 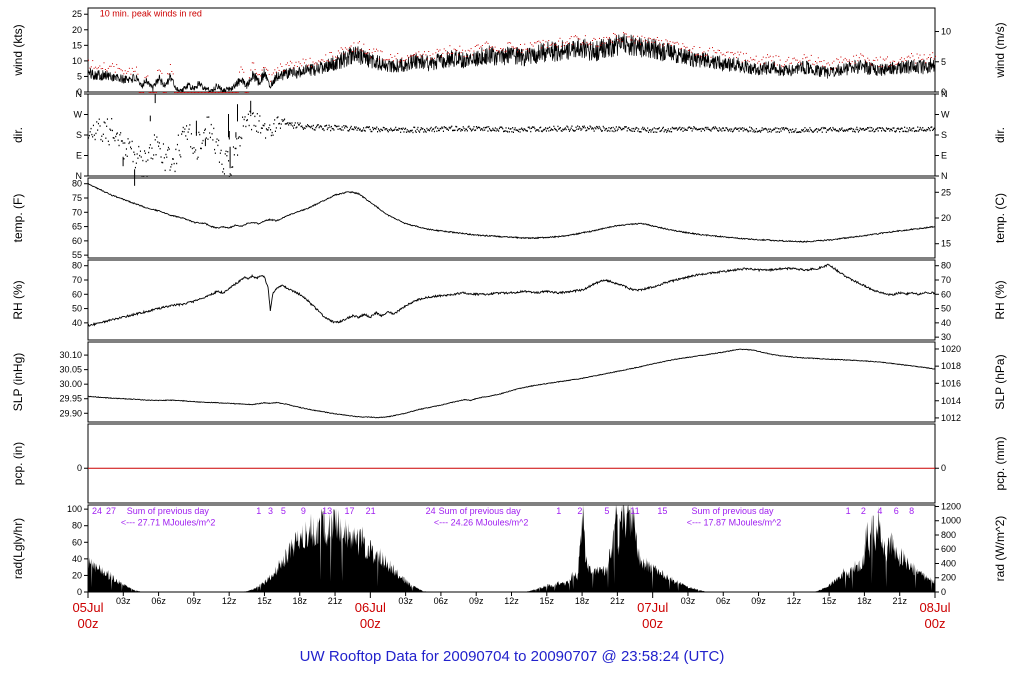 I want to click on rad-annotation: <--- 27.71 MJoules/m^2, so click(x=168, y=523).